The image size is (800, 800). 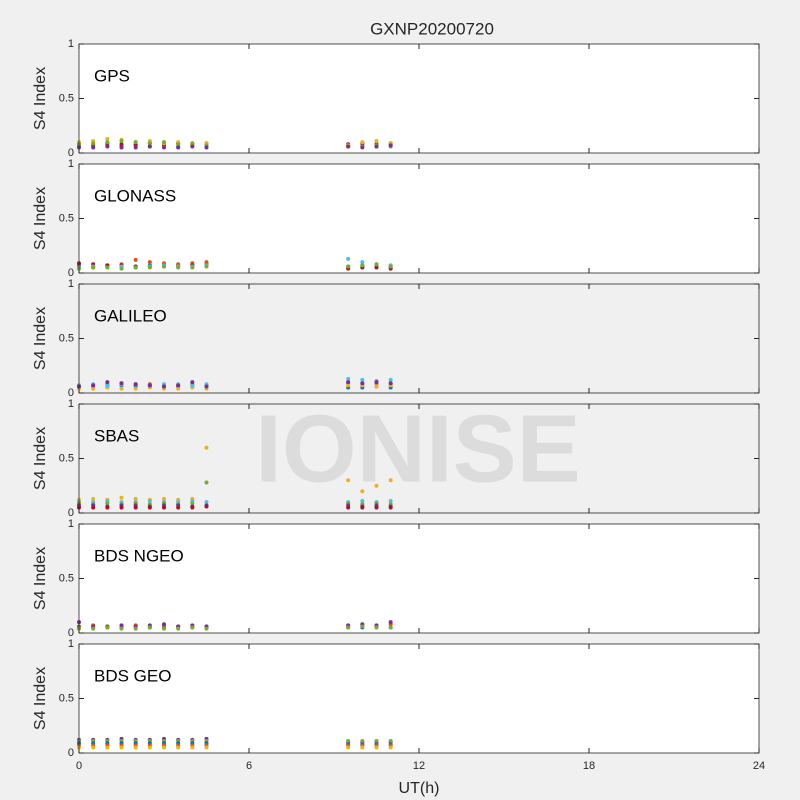 What do you see at coordinates (419, 788) in the screenshot?
I see `x-axis-label: UT(h)` at bounding box center [419, 788].